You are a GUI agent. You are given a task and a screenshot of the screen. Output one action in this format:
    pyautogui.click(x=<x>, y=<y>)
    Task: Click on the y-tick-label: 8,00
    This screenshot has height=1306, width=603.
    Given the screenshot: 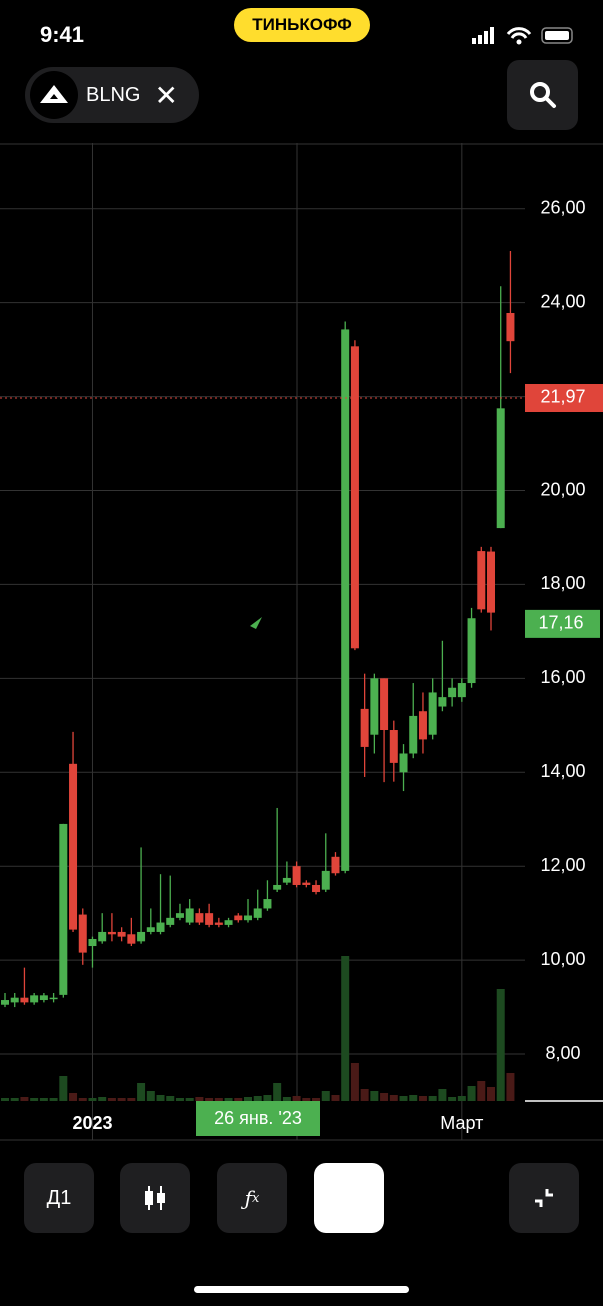 What is the action you would take?
    pyautogui.click(x=562, y=1053)
    